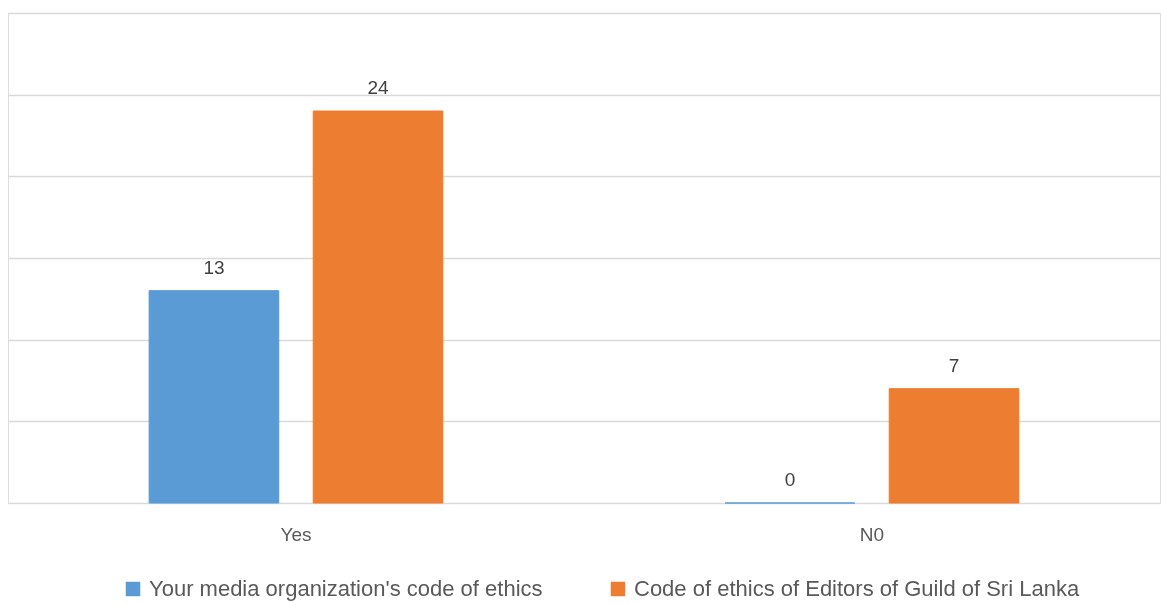 This screenshot has width=1161, height=604. I want to click on x-tick-label: Yes, so click(296, 534).